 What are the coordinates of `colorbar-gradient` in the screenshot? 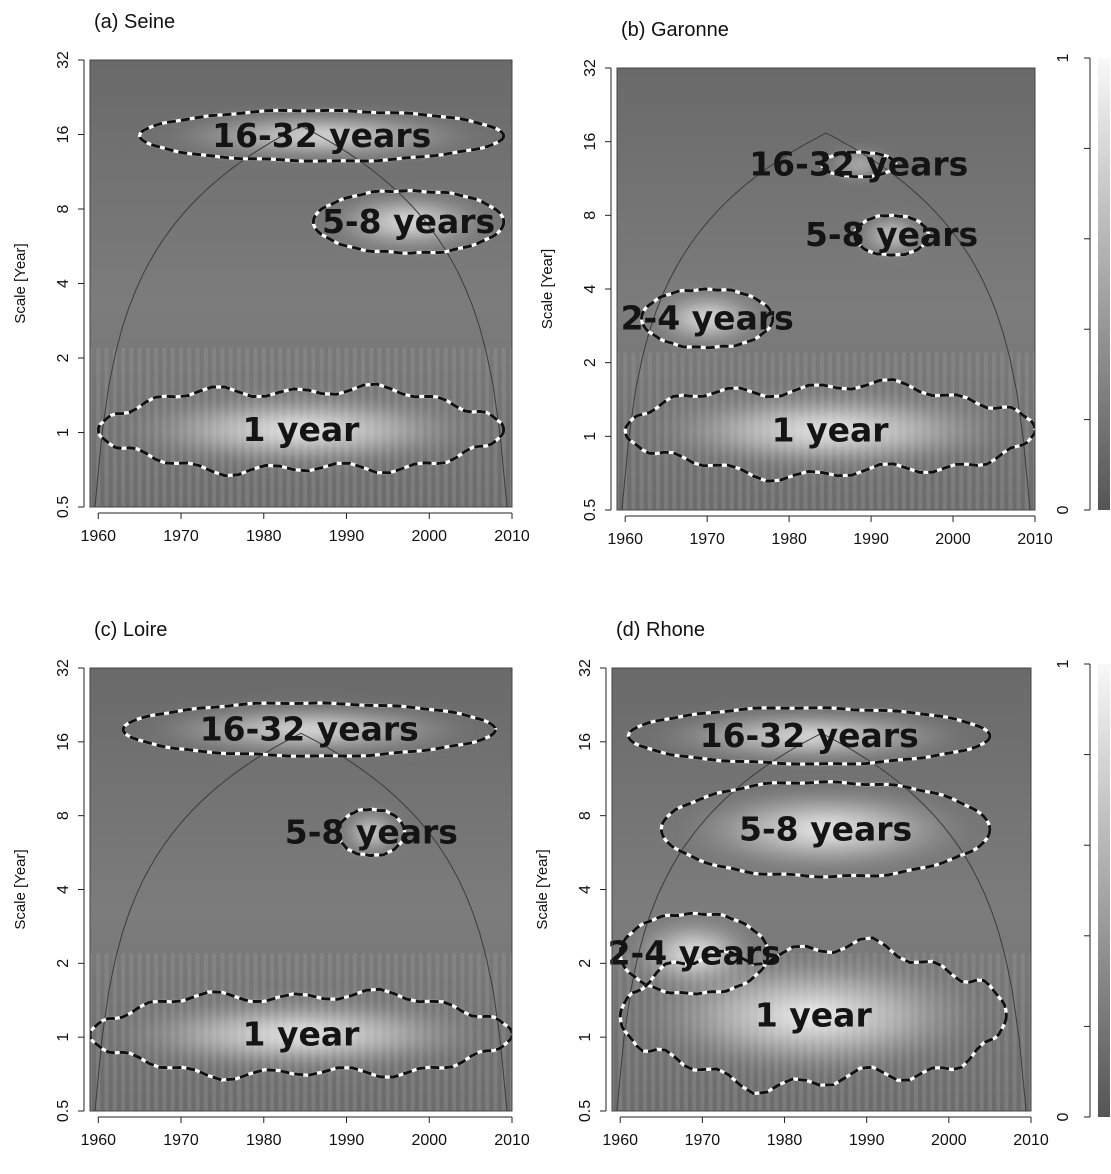 It's located at (1104, 284).